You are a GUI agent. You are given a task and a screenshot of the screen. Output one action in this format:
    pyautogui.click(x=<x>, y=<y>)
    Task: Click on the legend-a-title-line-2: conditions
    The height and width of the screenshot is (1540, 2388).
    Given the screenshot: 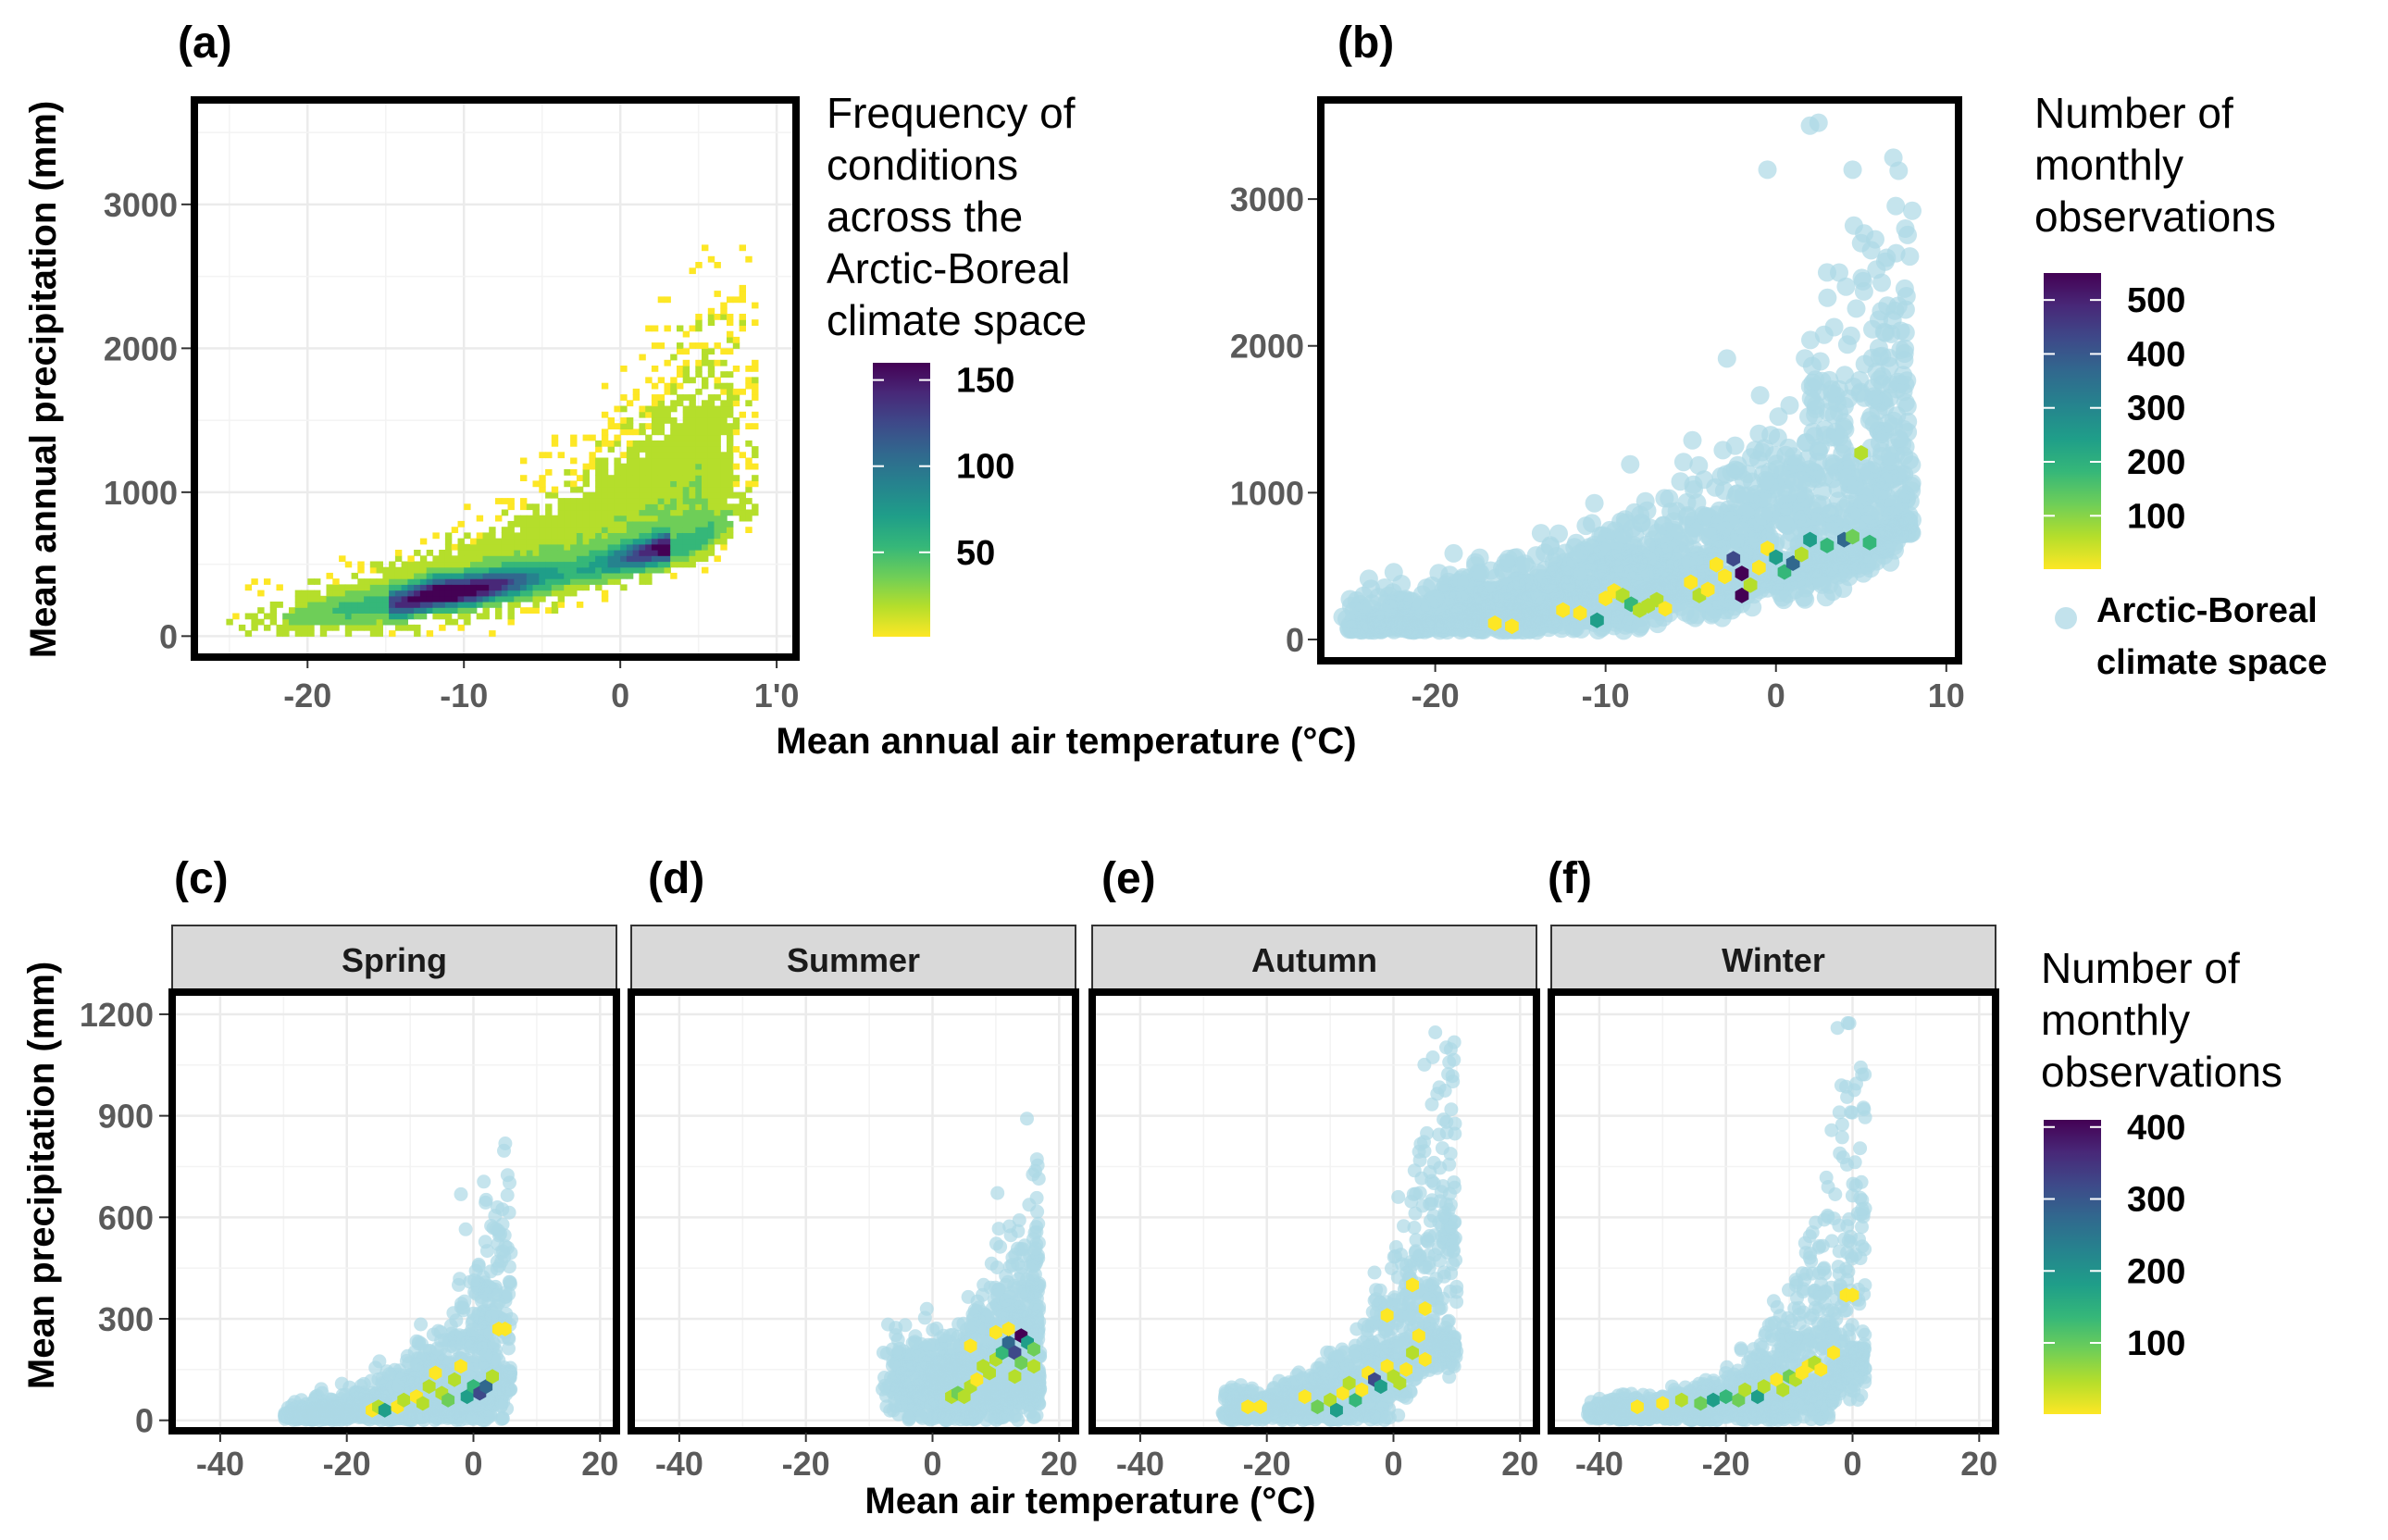 What is the action you would take?
    pyautogui.click(x=922, y=165)
    